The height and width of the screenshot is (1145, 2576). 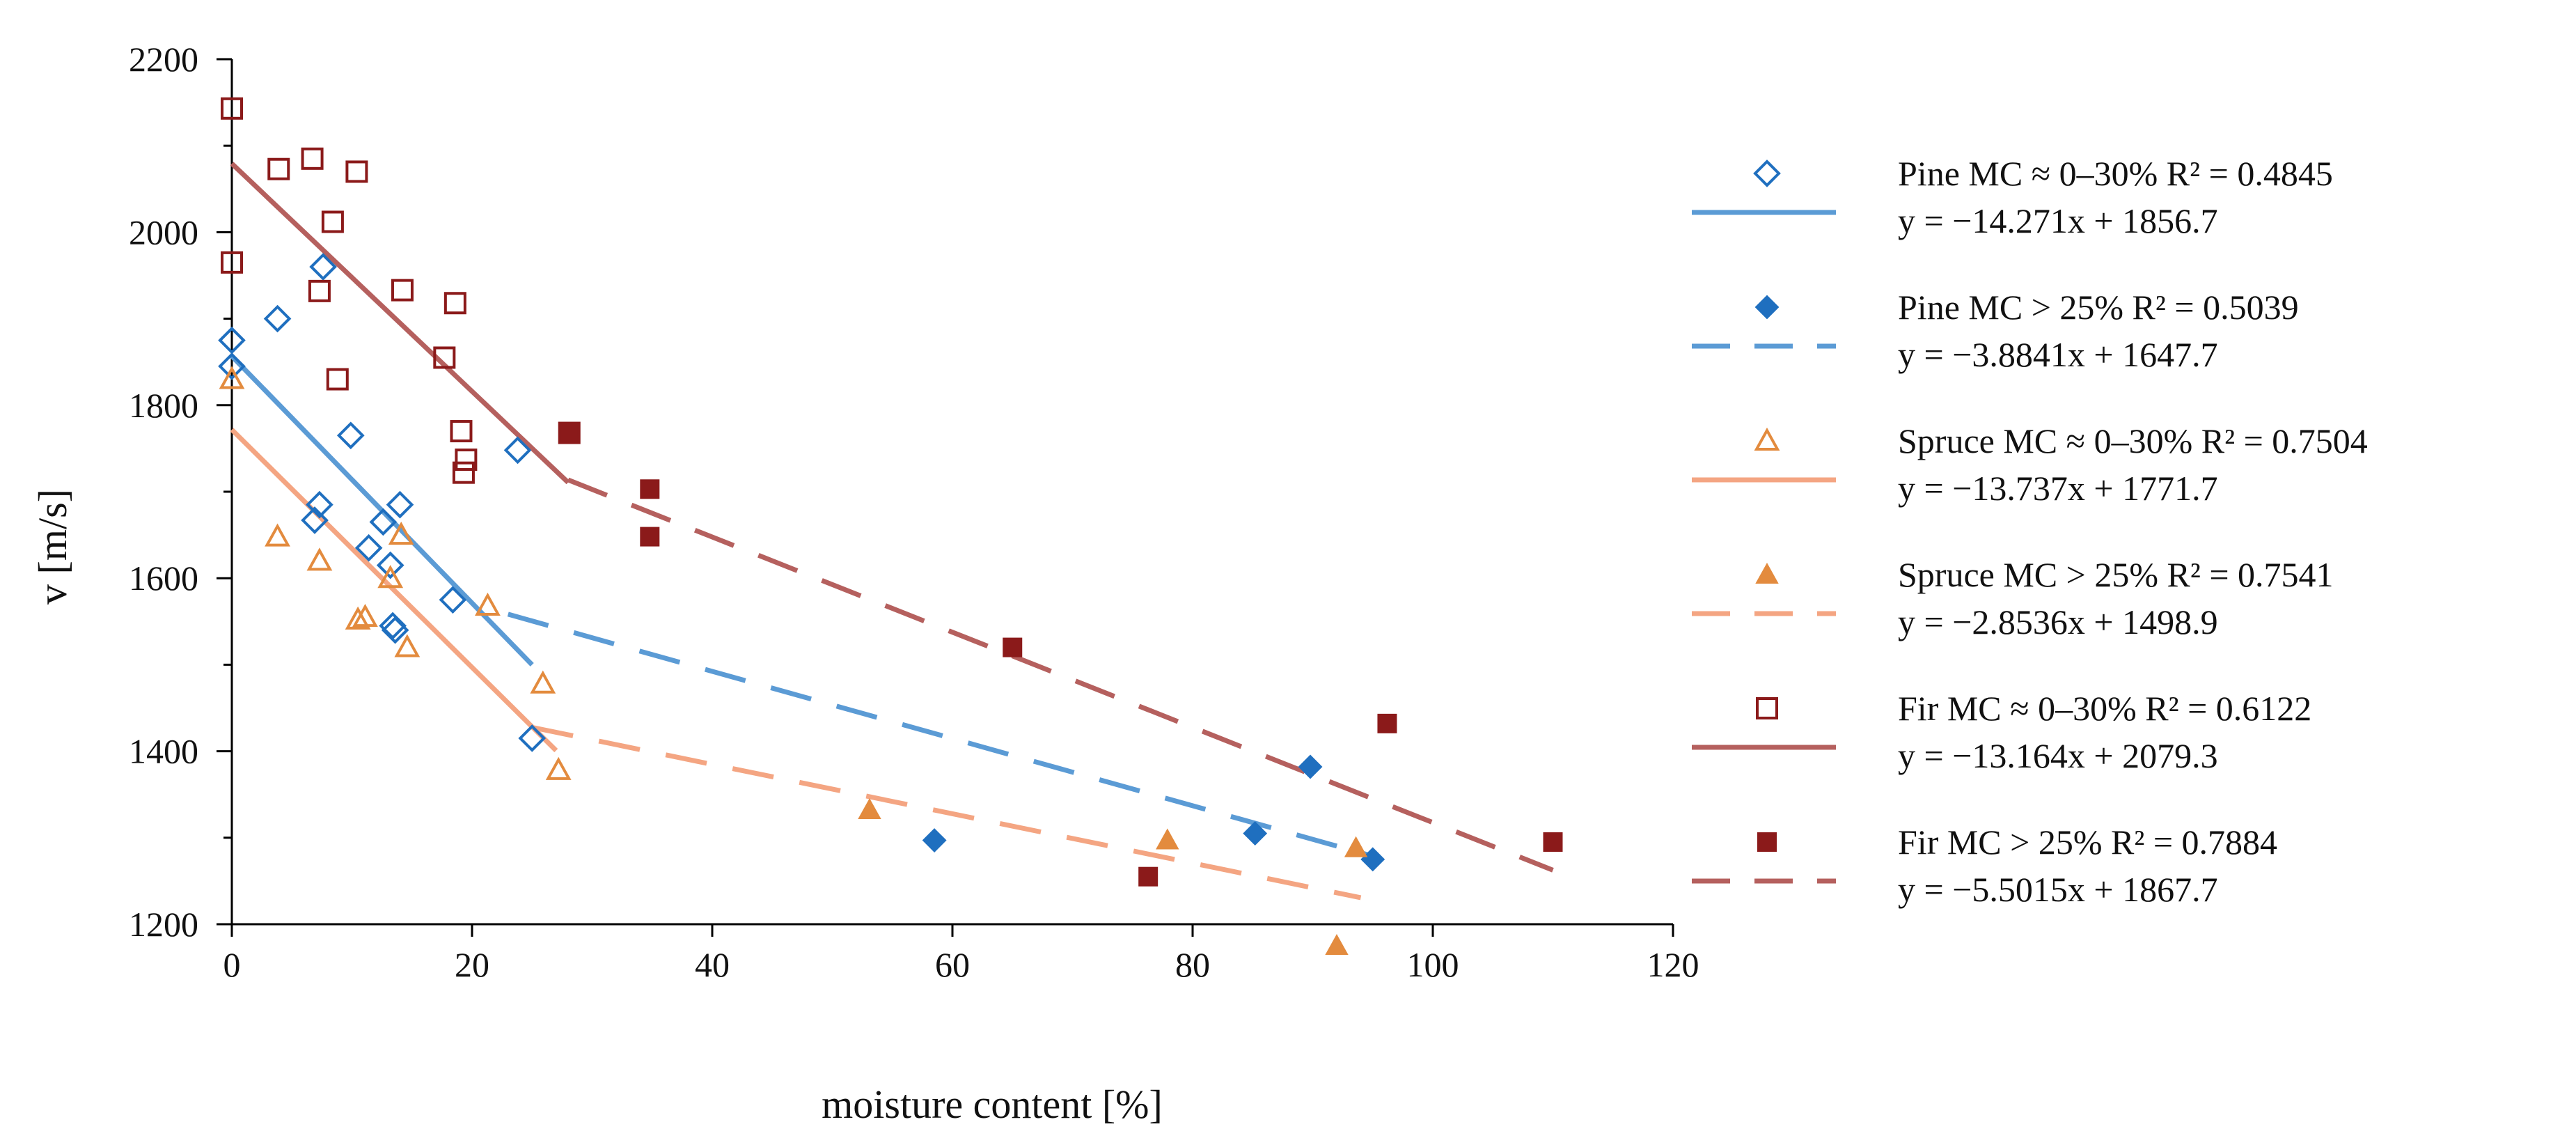 I want to click on x-tick-label: 100, so click(x=1433, y=964).